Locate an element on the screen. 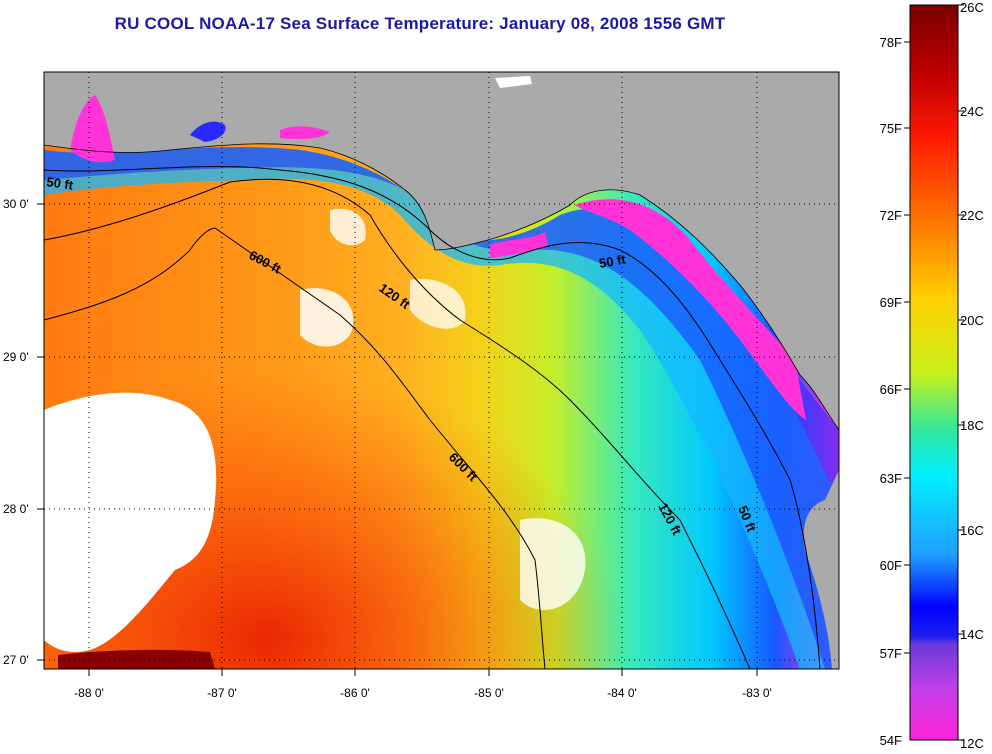  colorbar-f-label: 57F is located at coordinates (891, 653).